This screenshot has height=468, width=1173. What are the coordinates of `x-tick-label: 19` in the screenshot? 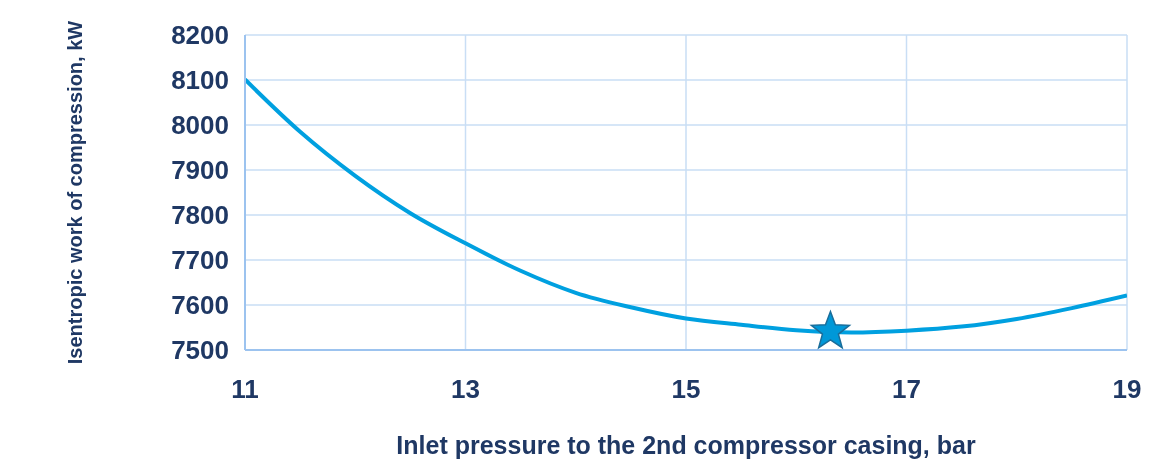 It's located at (1127, 389).